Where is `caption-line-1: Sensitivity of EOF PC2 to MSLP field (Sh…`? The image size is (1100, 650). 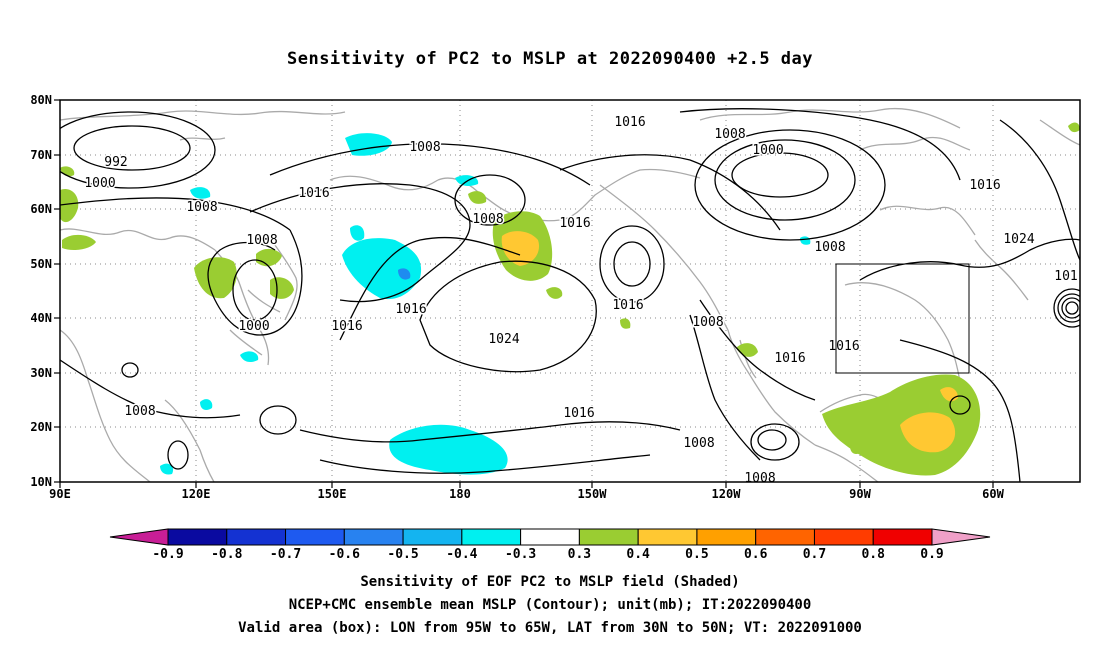 caption-line-1: Sensitivity of EOF PC2 to MSLP field (Sh… is located at coordinates (550, 582).